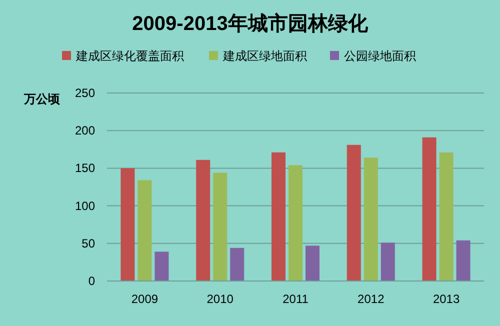 Image resolution: width=500 pixels, height=326 pixels. I want to click on y-tick-label: 0, so click(92, 281).